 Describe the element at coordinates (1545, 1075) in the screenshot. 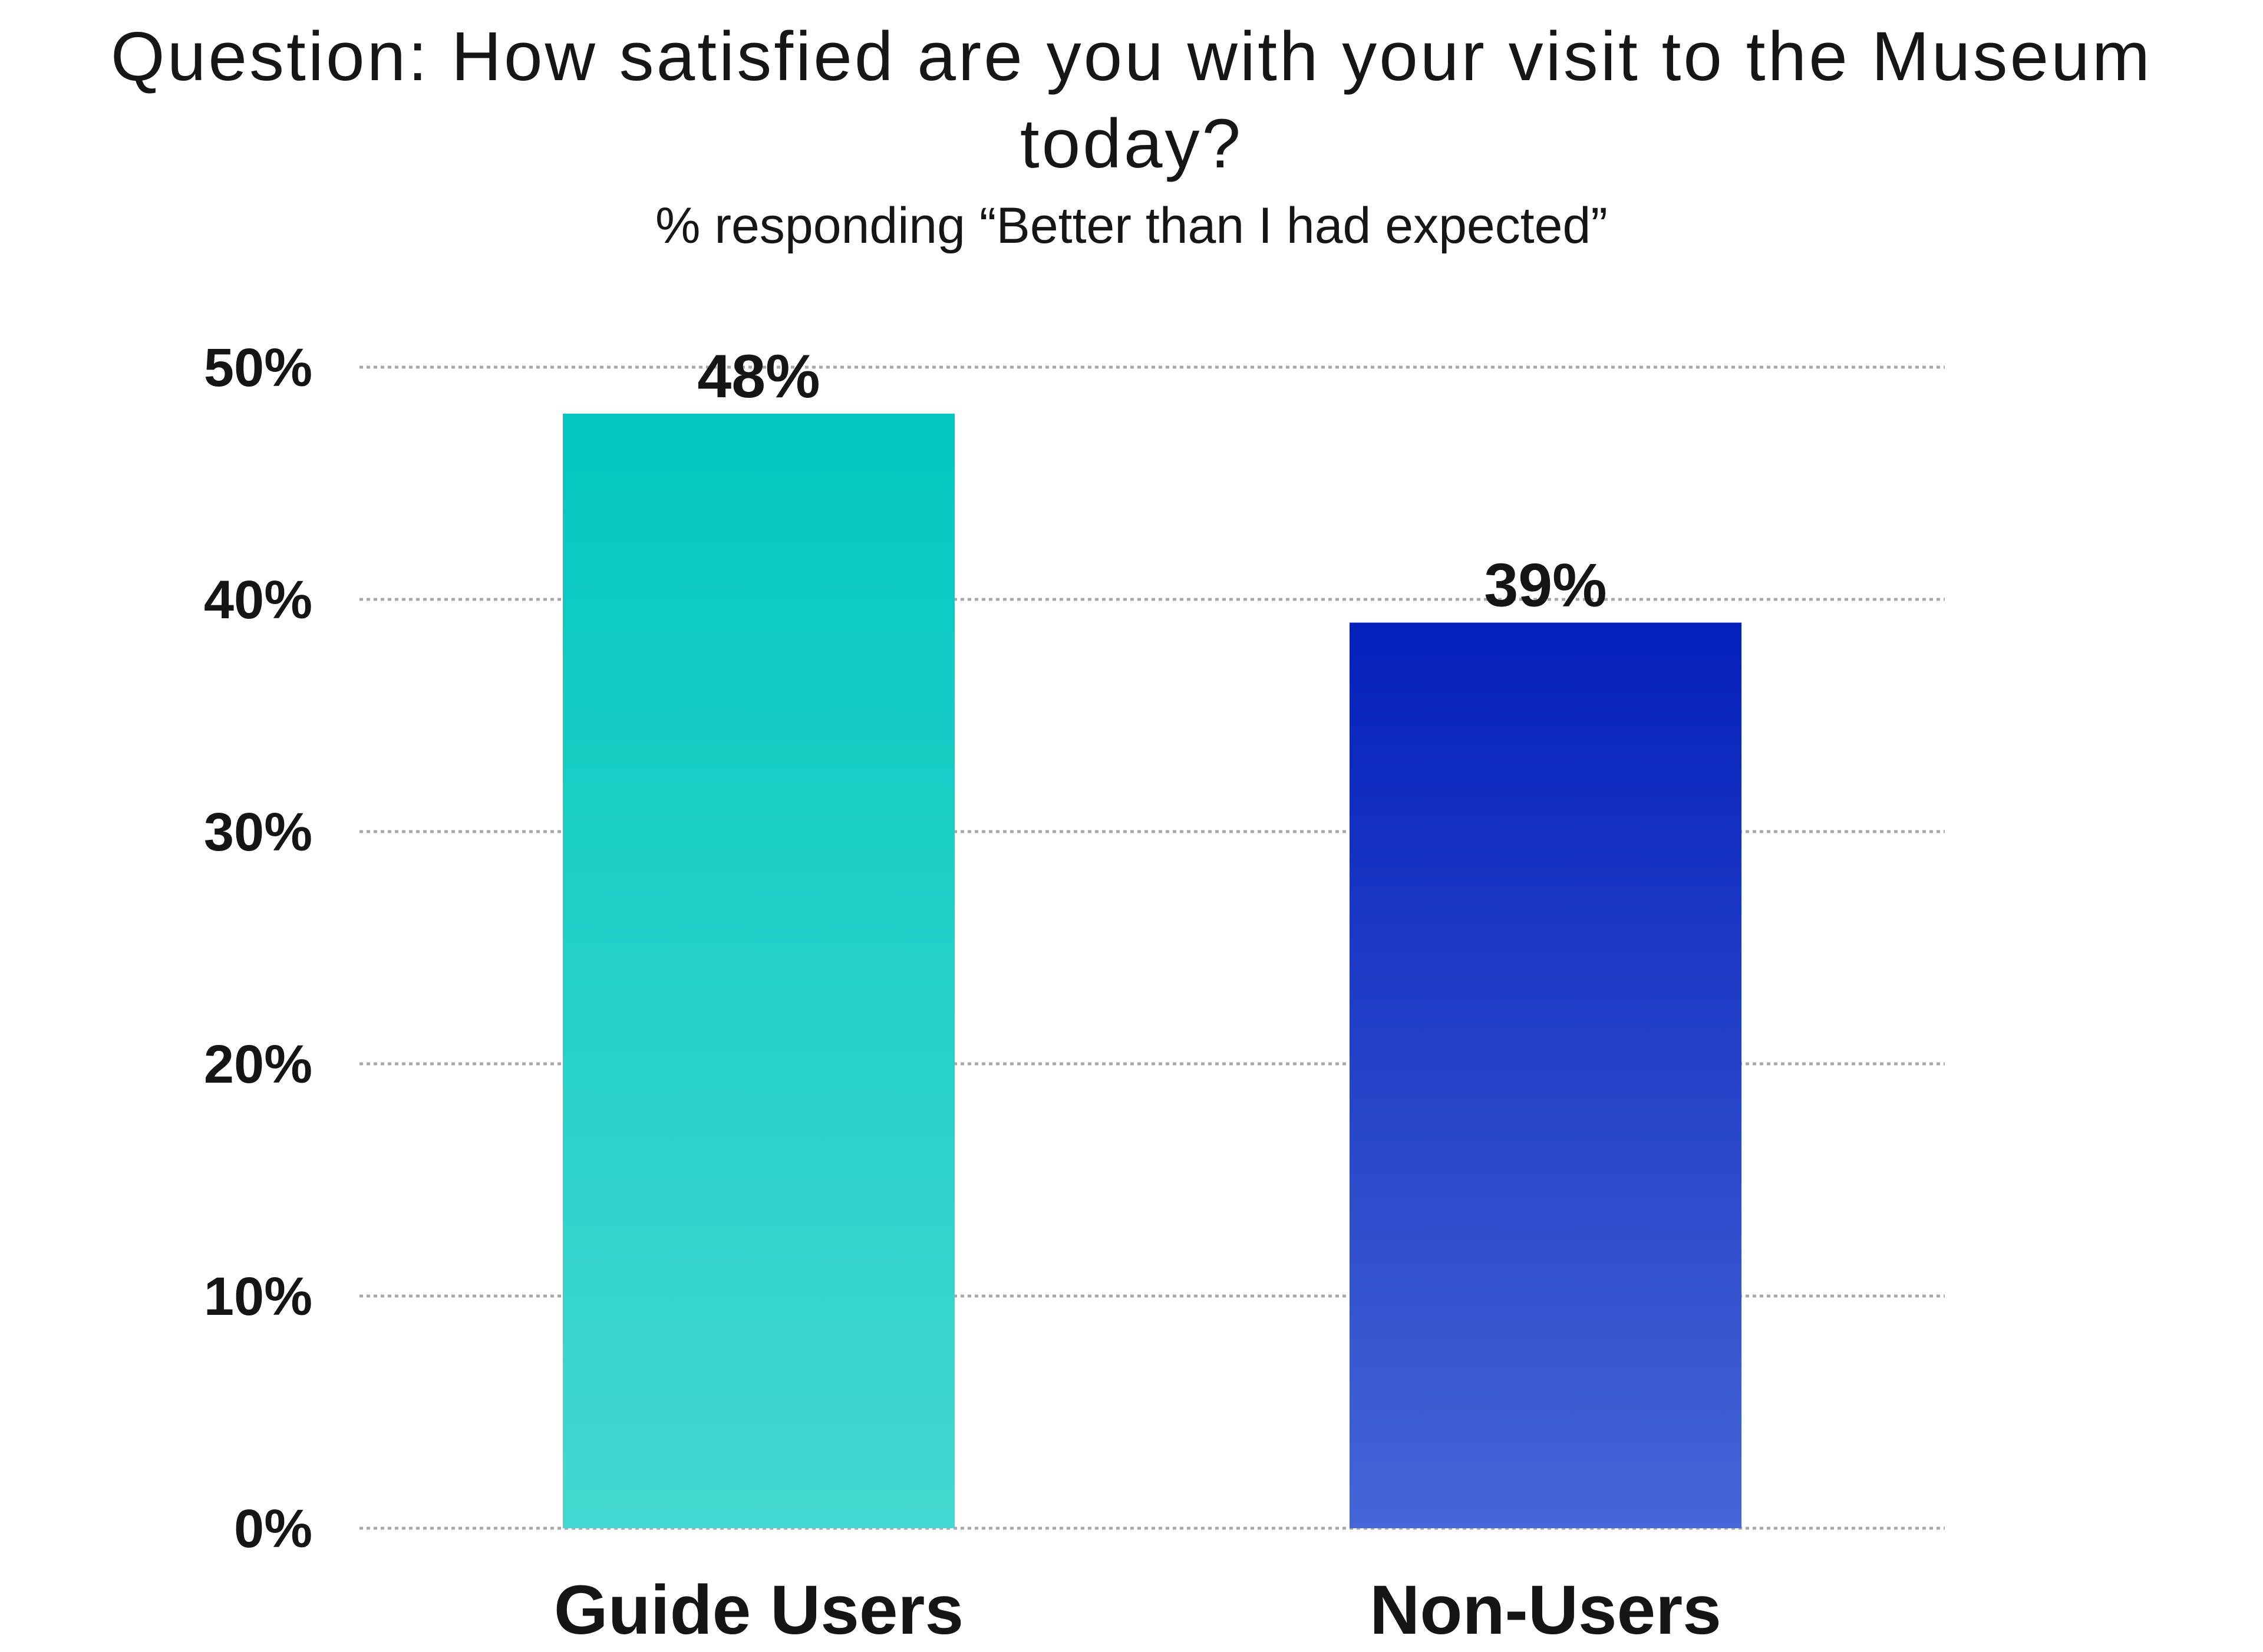

I see `bar-non-users` at that location.